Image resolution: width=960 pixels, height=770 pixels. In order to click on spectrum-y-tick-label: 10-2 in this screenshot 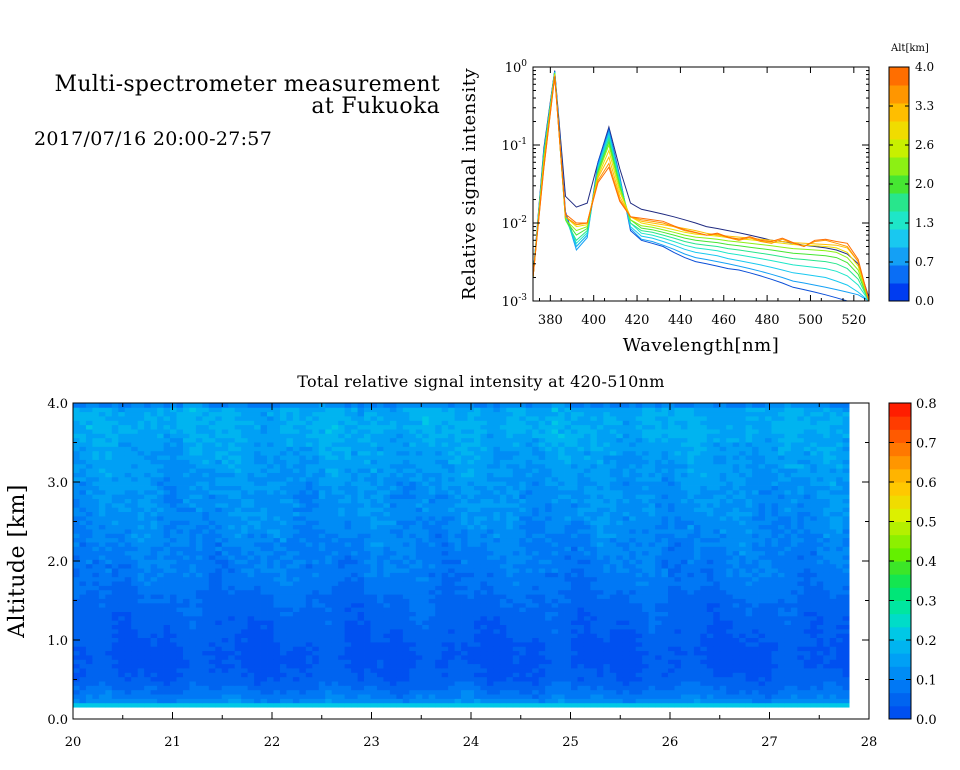, I will do `click(514, 223)`.